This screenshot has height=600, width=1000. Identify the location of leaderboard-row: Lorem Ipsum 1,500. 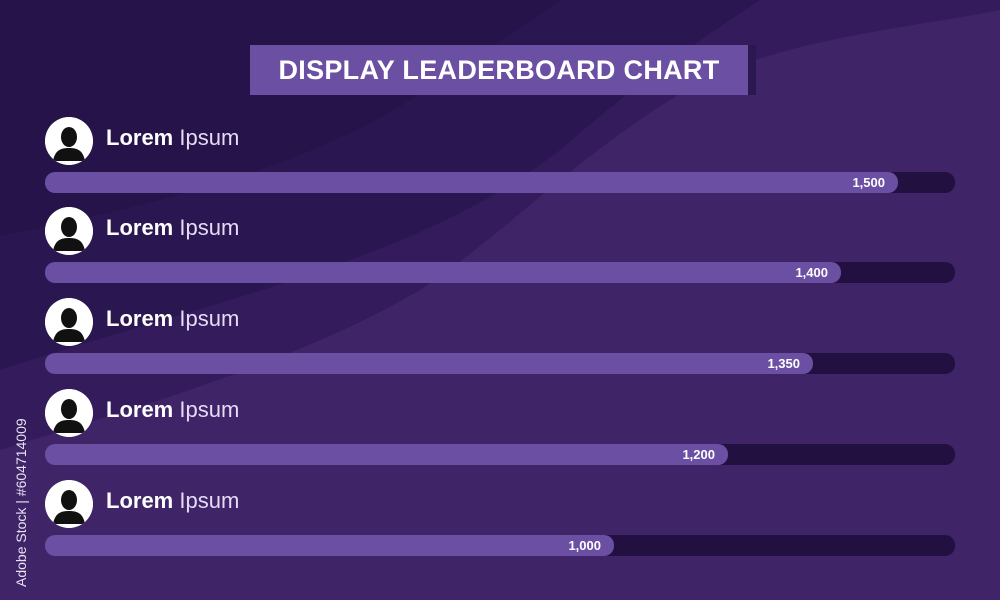
(500, 157).